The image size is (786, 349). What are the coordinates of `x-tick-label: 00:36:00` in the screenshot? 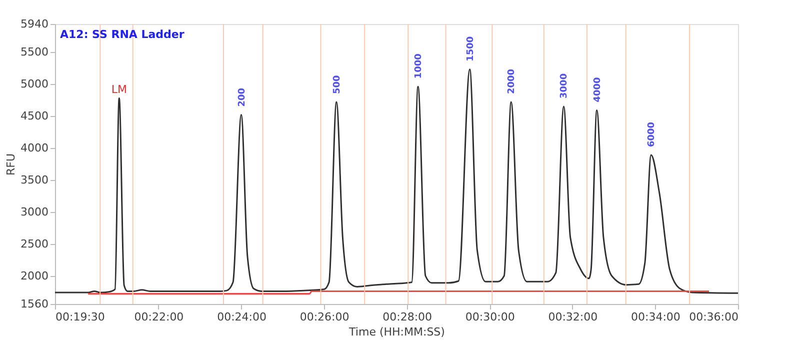 It's located at (713, 317).